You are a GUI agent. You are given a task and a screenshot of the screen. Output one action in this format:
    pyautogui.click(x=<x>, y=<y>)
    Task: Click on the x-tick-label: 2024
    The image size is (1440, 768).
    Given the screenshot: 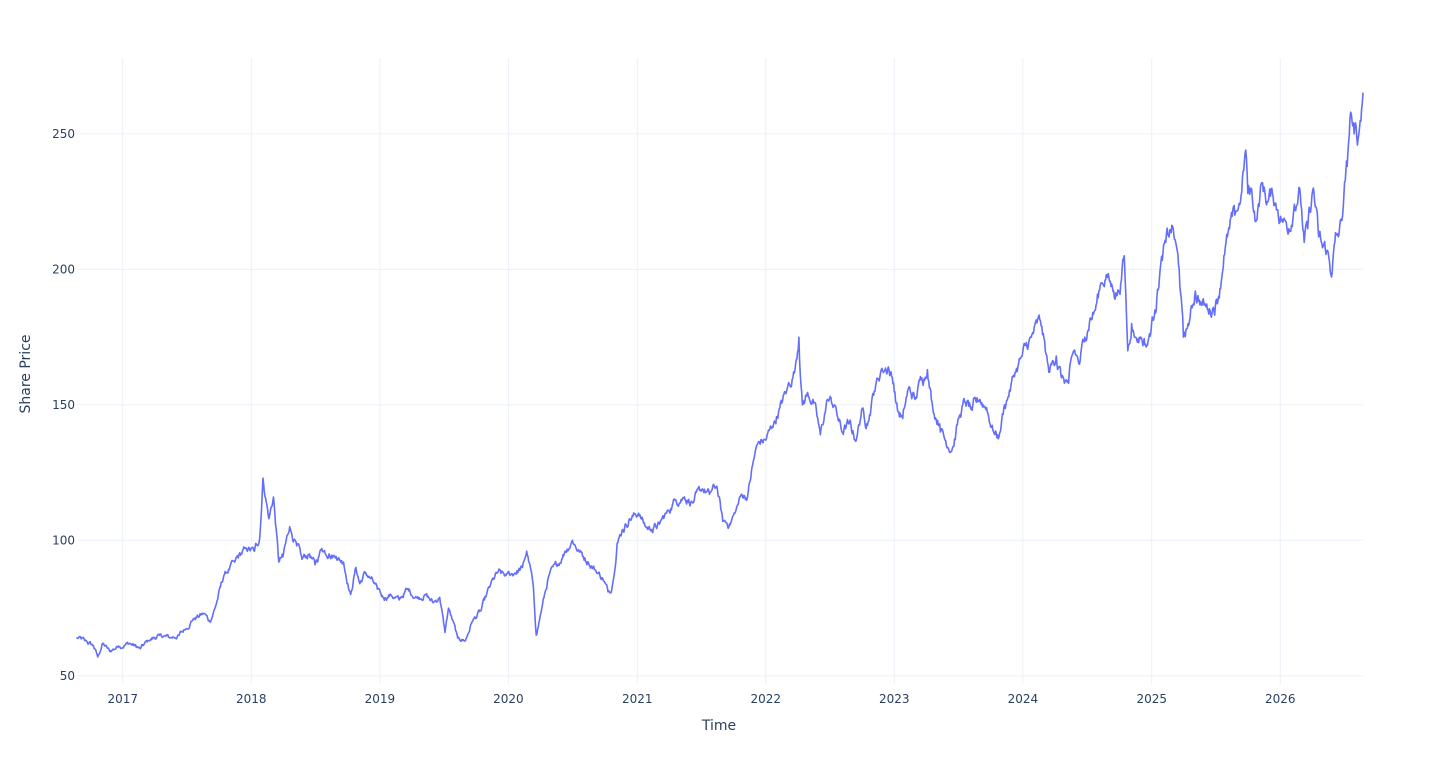 What is the action you would take?
    pyautogui.click(x=1023, y=699)
    